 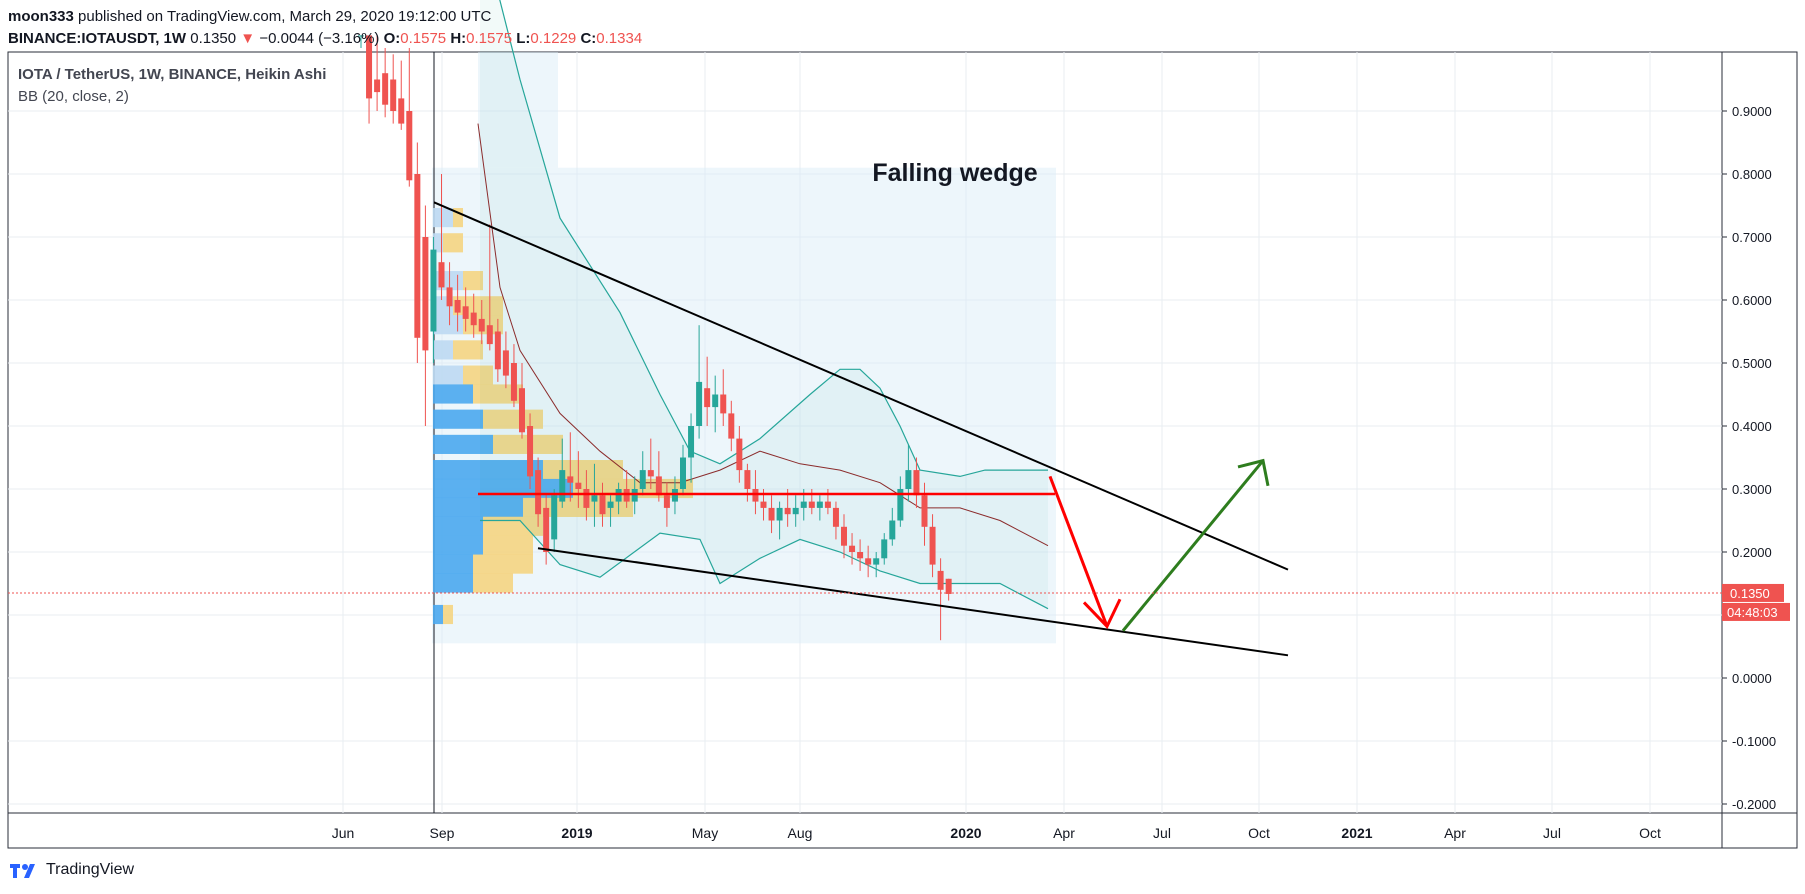 What do you see at coordinates (1193, 545) in the screenshot?
I see `up-arrow-shaft` at bounding box center [1193, 545].